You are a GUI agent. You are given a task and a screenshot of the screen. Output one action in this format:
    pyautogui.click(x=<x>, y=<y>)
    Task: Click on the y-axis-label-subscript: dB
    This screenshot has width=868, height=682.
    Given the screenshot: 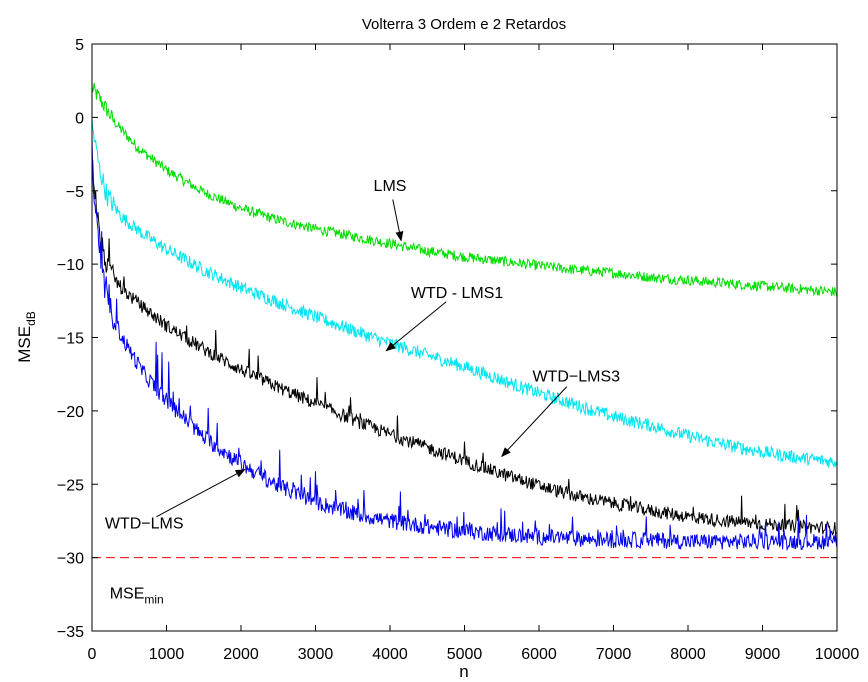 What is the action you would take?
    pyautogui.click(x=31, y=318)
    